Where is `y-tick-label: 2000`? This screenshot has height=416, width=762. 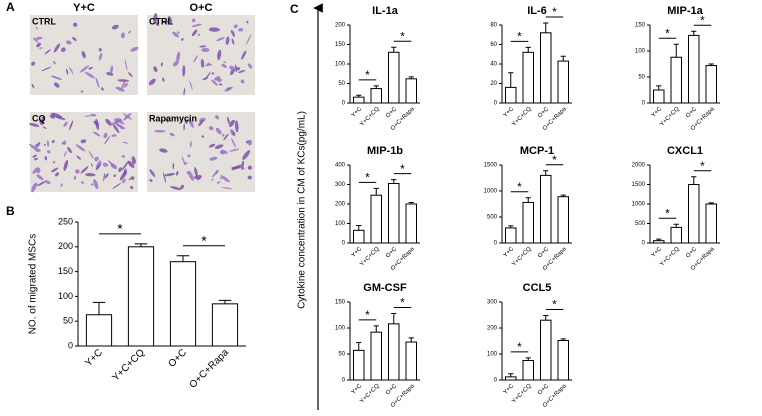 y-tick-label: 2000 is located at coordinates (639, 166).